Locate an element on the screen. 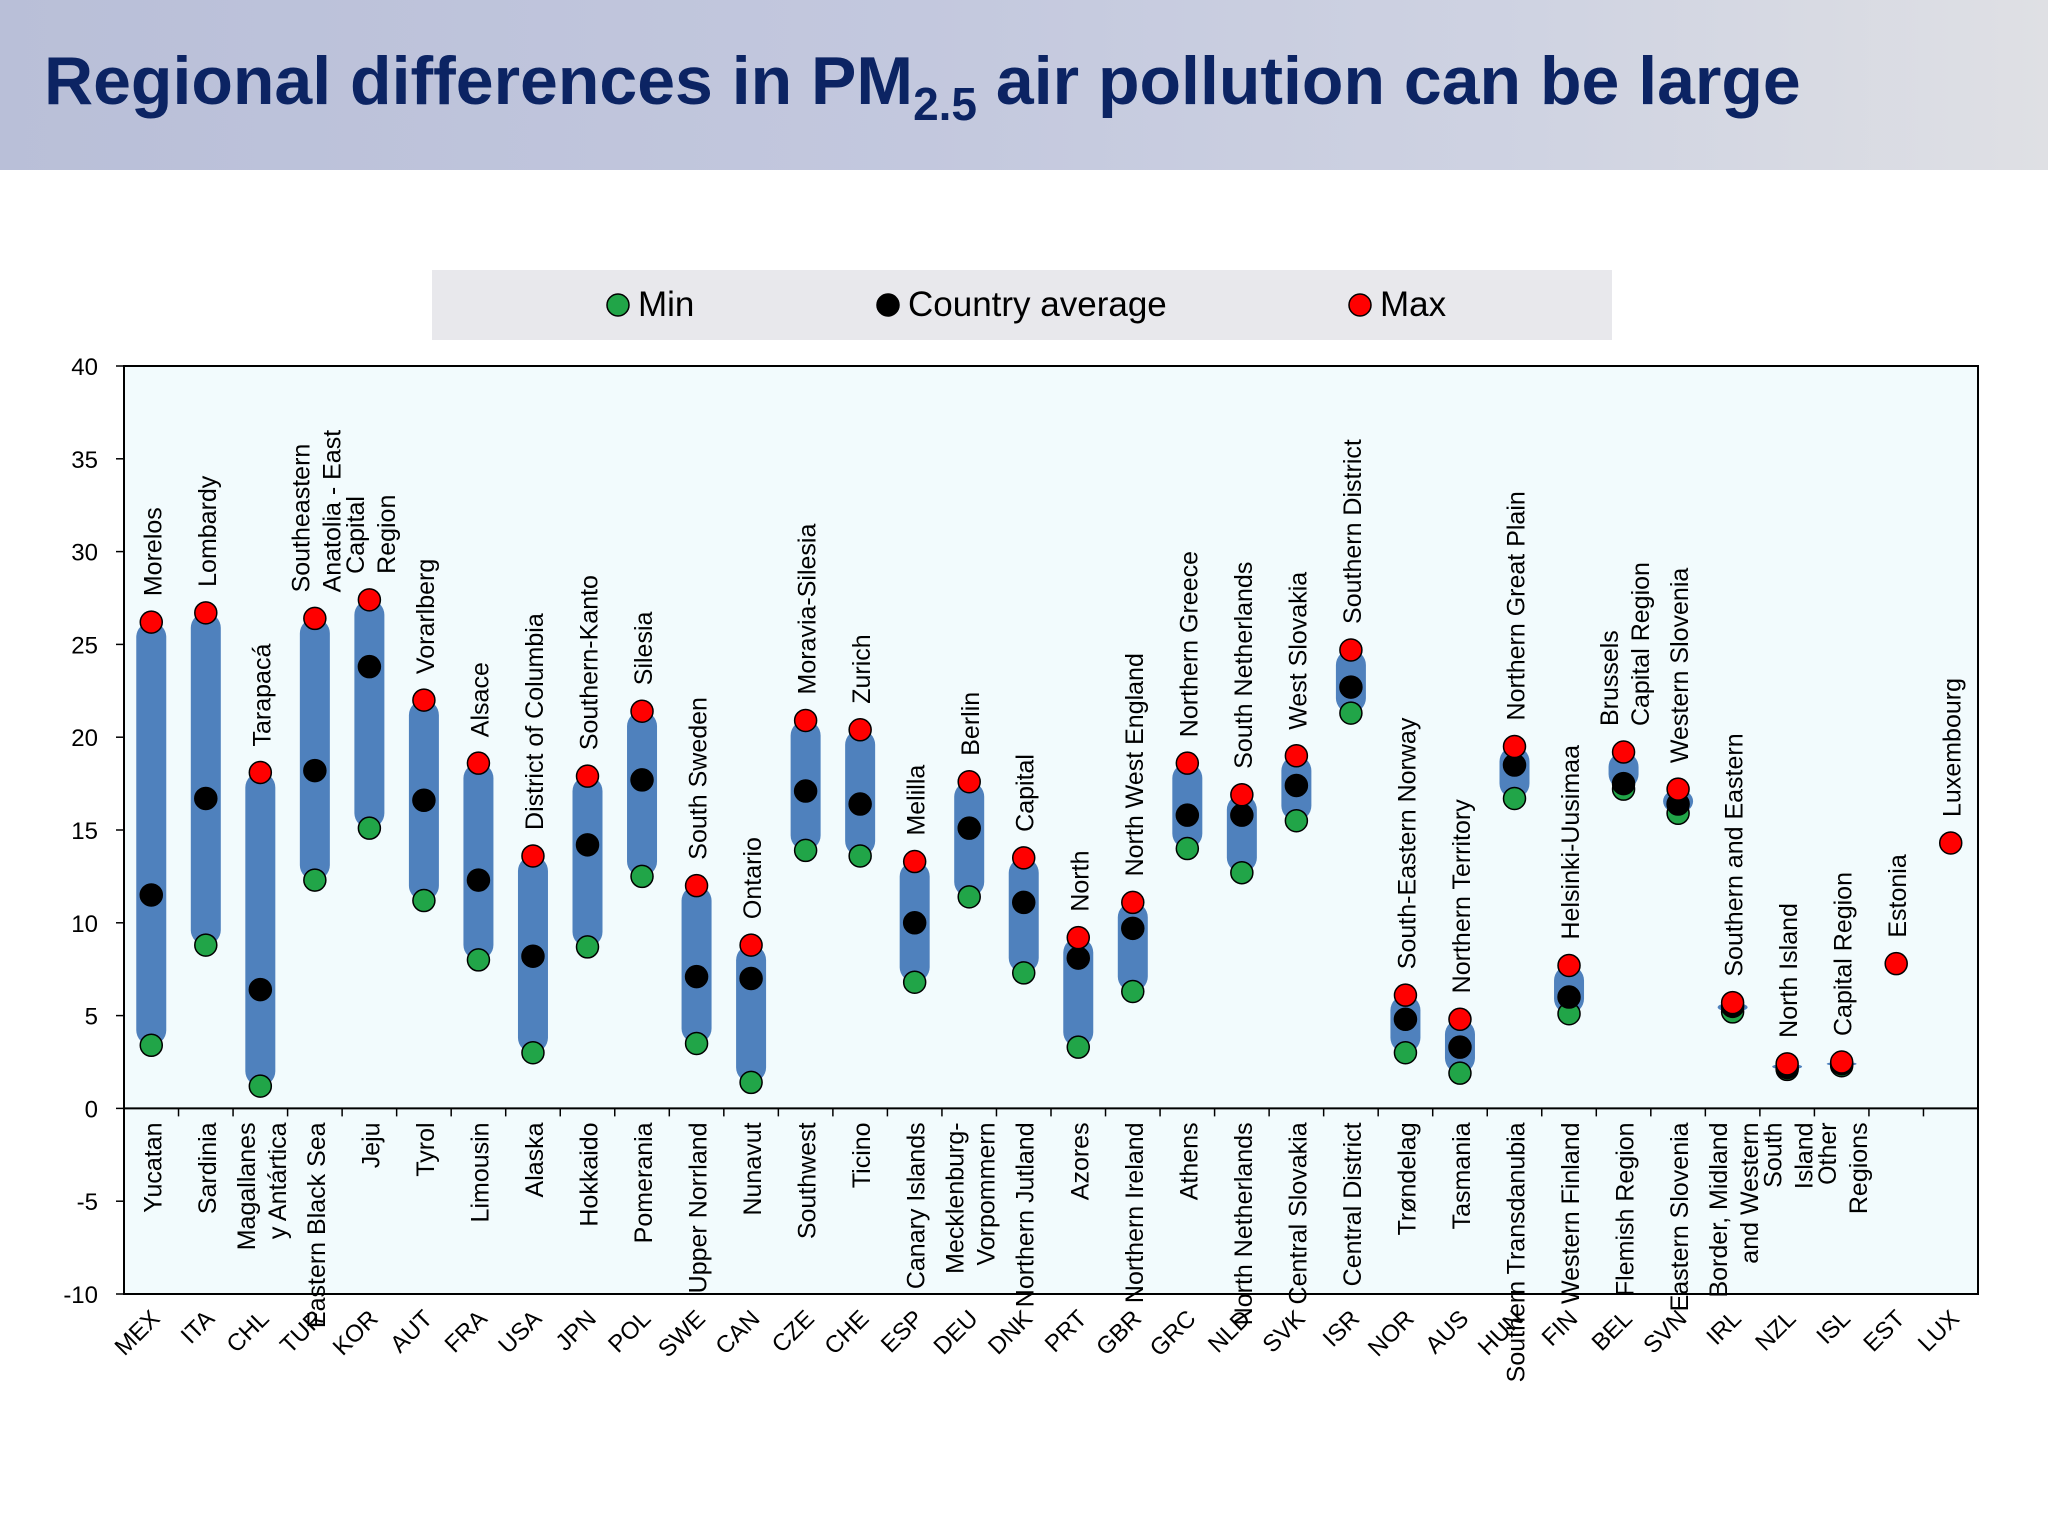 The height and width of the screenshot is (1536, 2048). chart-legend: Min Country average Max is located at coordinates (1022, 305).